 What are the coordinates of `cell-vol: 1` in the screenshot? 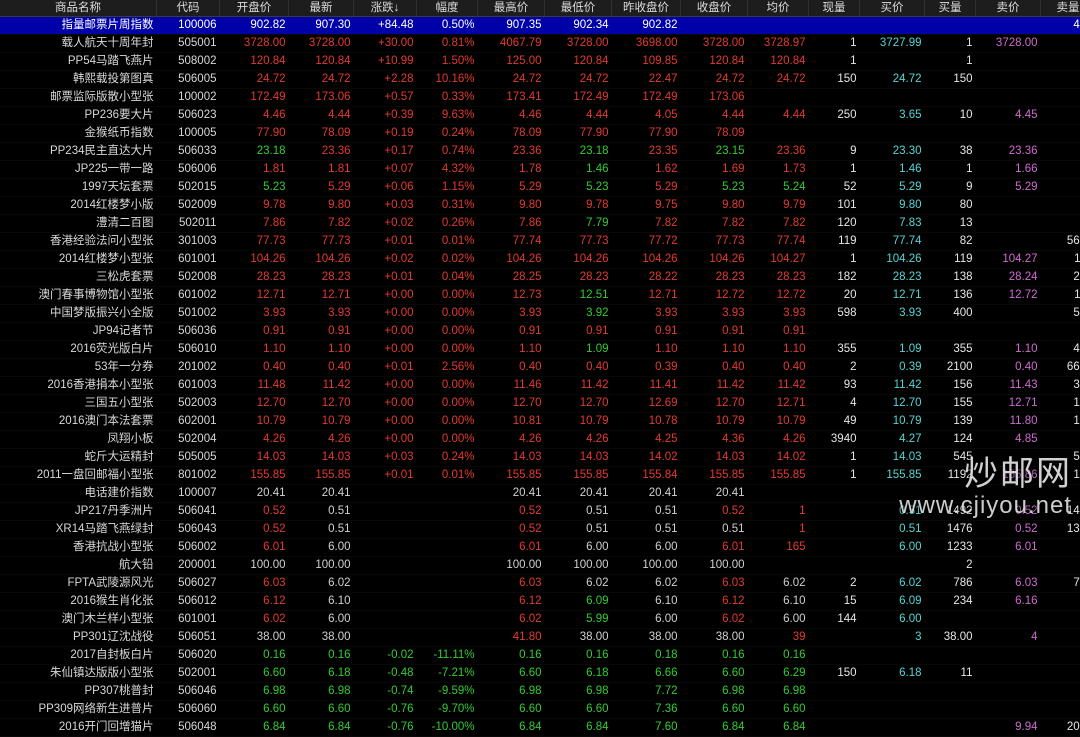 It's located at (834, 260).